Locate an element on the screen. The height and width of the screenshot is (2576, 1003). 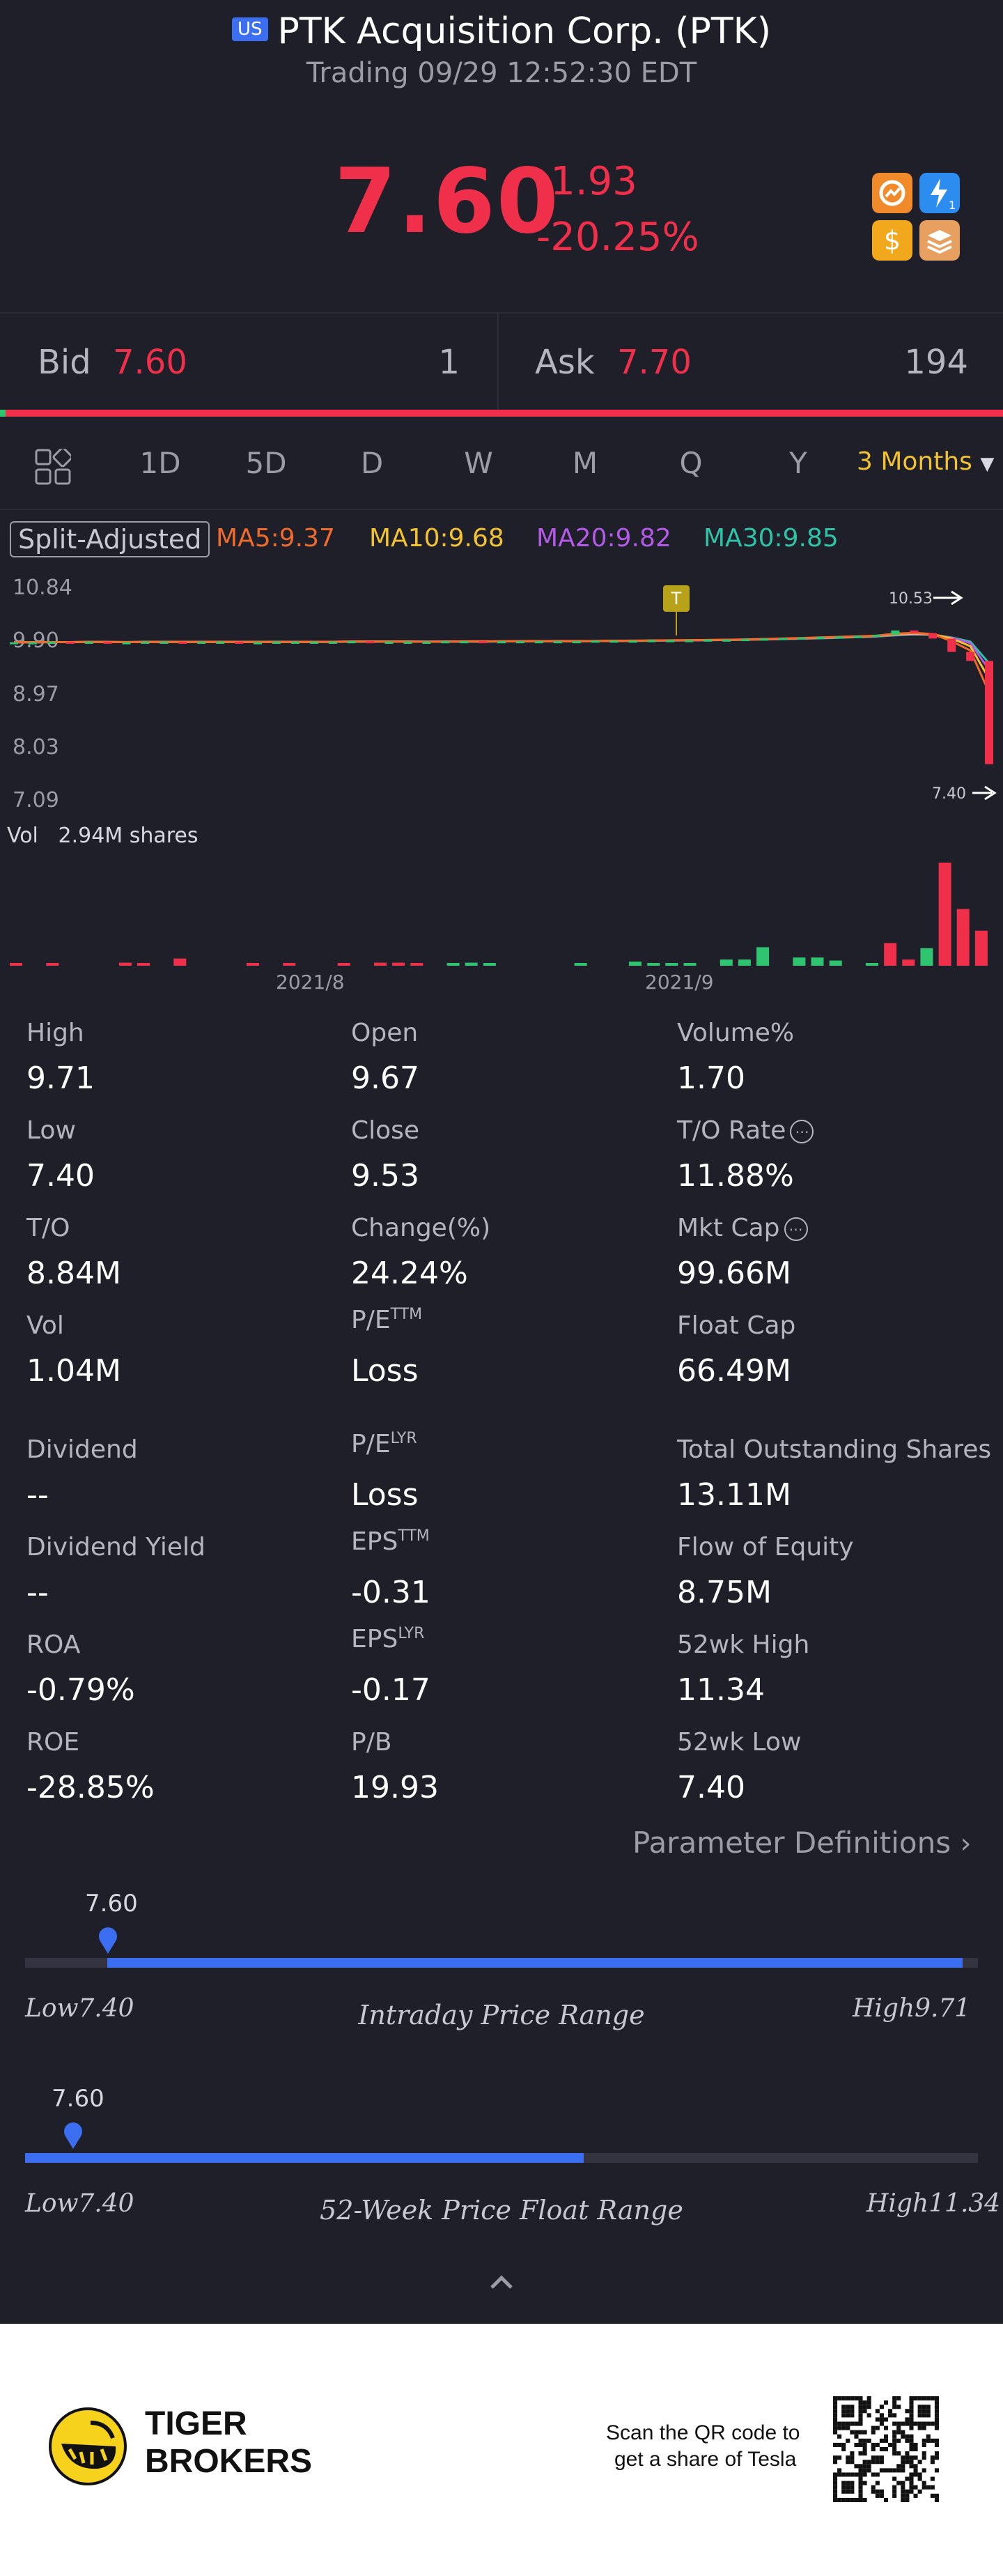
stat-value: 19.93 is located at coordinates (395, 1787).